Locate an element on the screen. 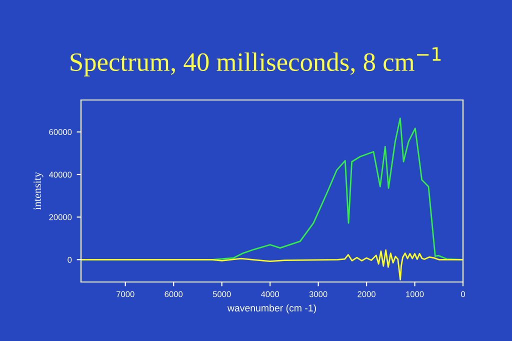 The height and width of the screenshot is (341, 512). line-series is located at coordinates (272, 264).